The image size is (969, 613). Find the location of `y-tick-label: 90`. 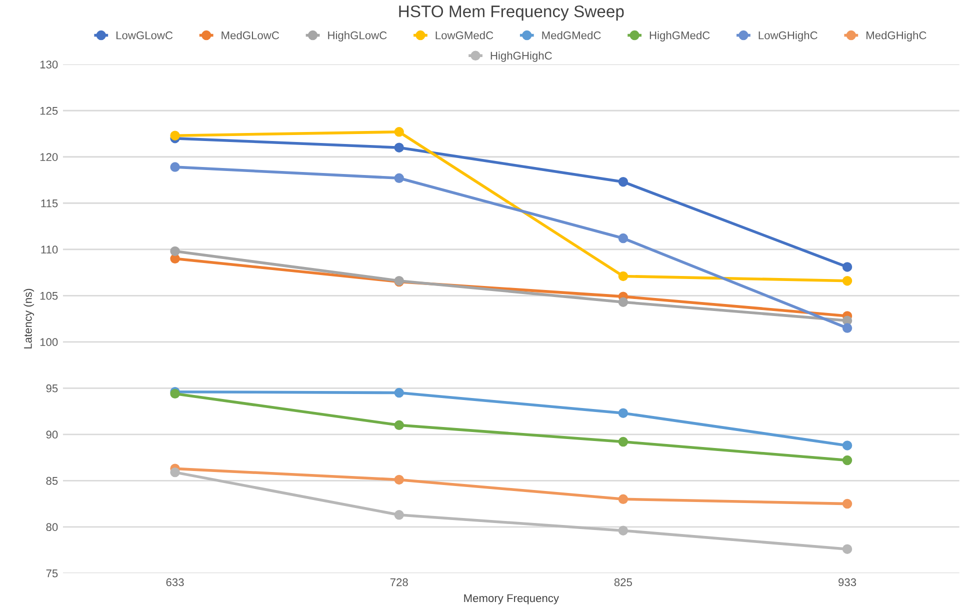

y-tick-label: 90 is located at coordinates (52, 434).